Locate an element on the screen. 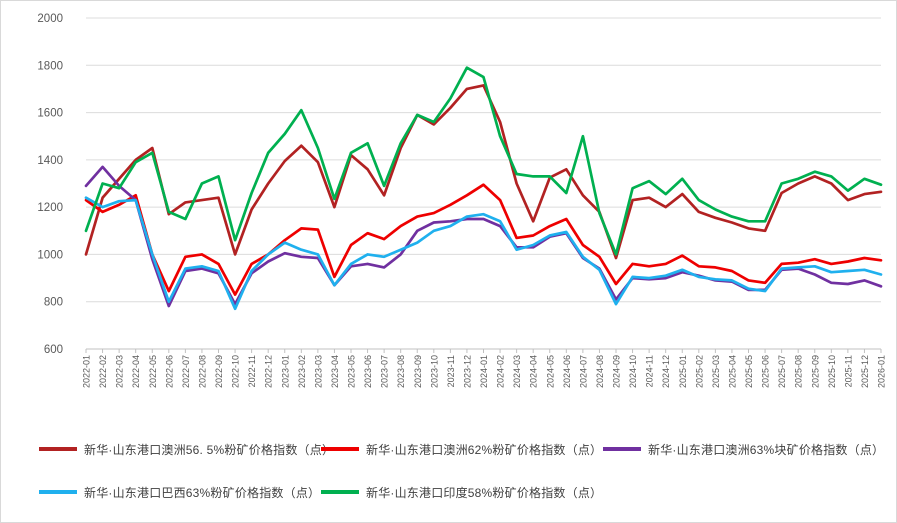  x-axis-tick-label: 2026-01 is located at coordinates (882, 371).